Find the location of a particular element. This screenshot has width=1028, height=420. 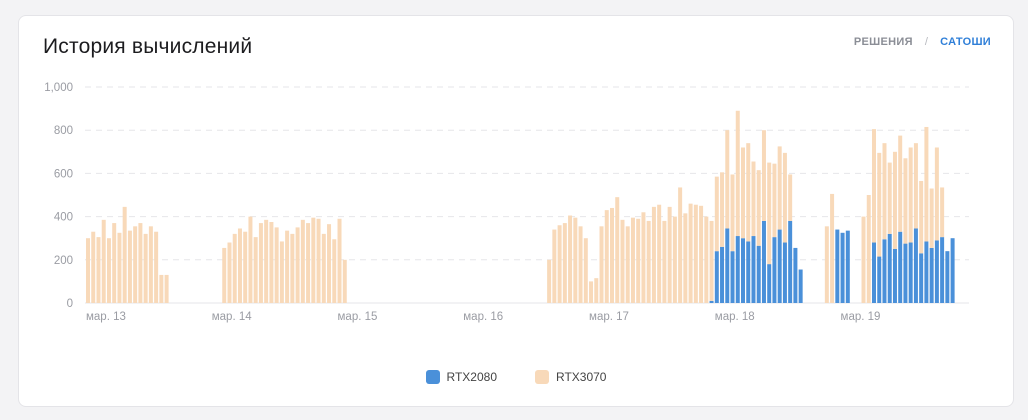

x-tick-label: мар. 16 is located at coordinates (483, 317).